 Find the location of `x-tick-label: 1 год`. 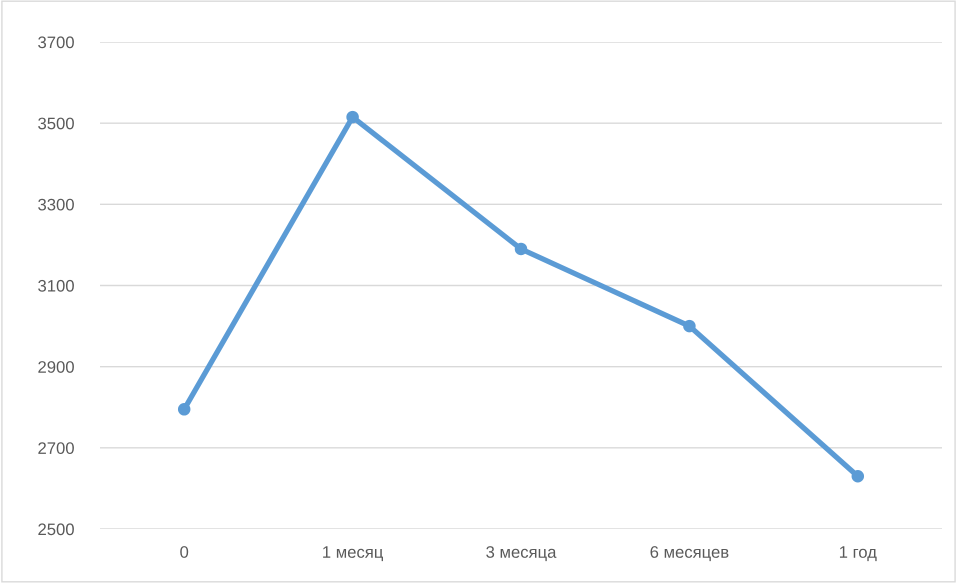

x-tick-label: 1 год is located at coordinates (858, 554).